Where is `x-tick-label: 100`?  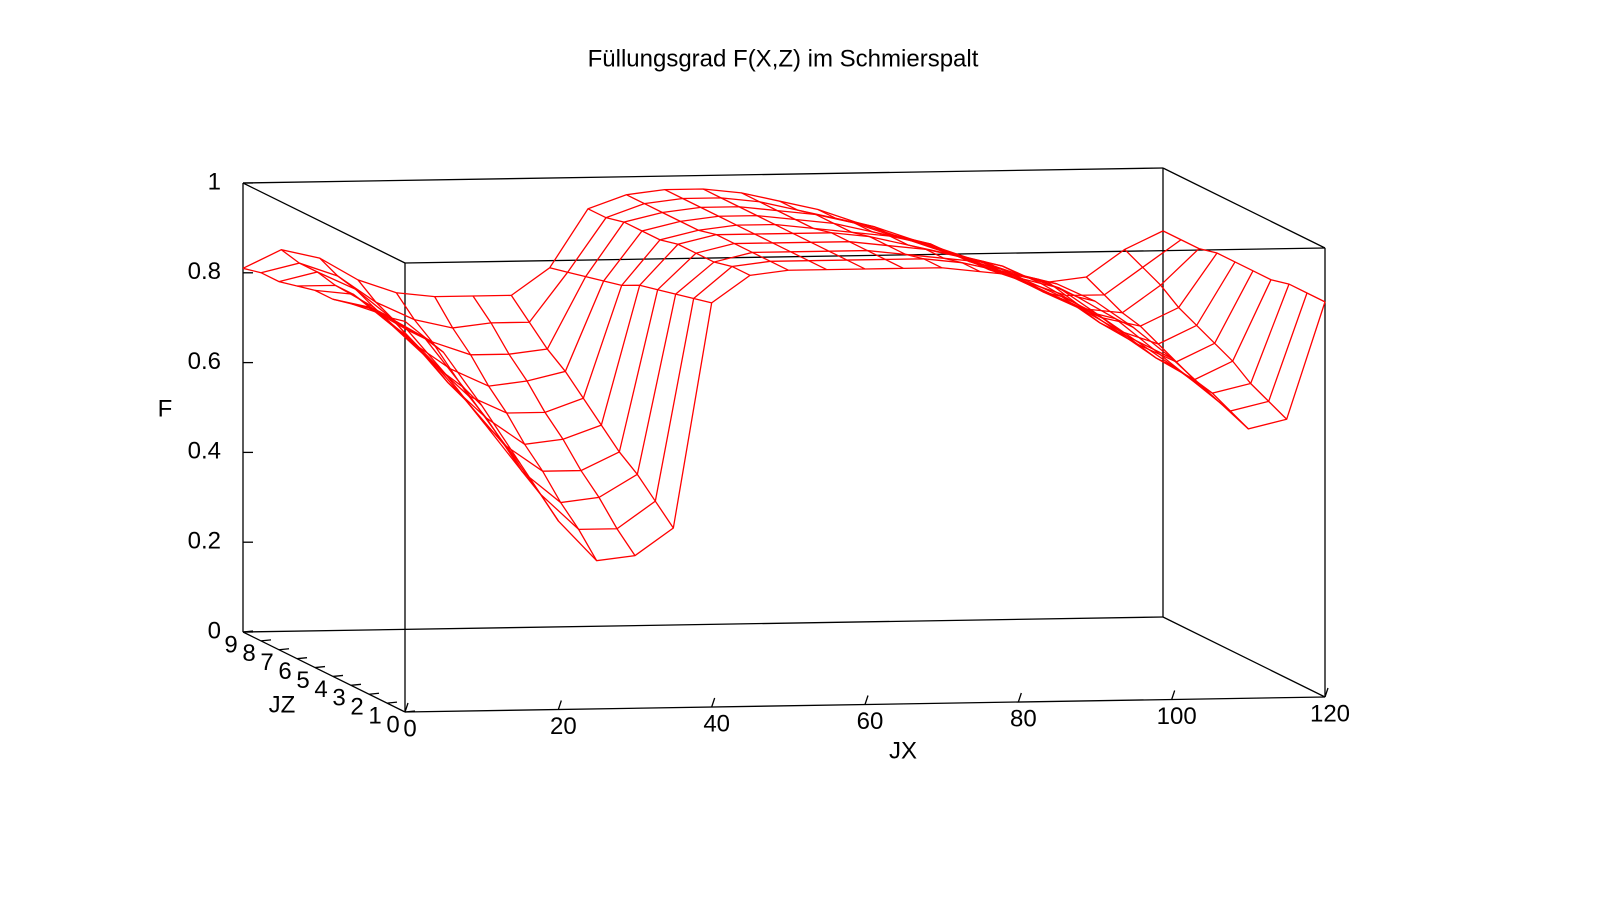 x-tick-label: 100 is located at coordinates (1177, 716).